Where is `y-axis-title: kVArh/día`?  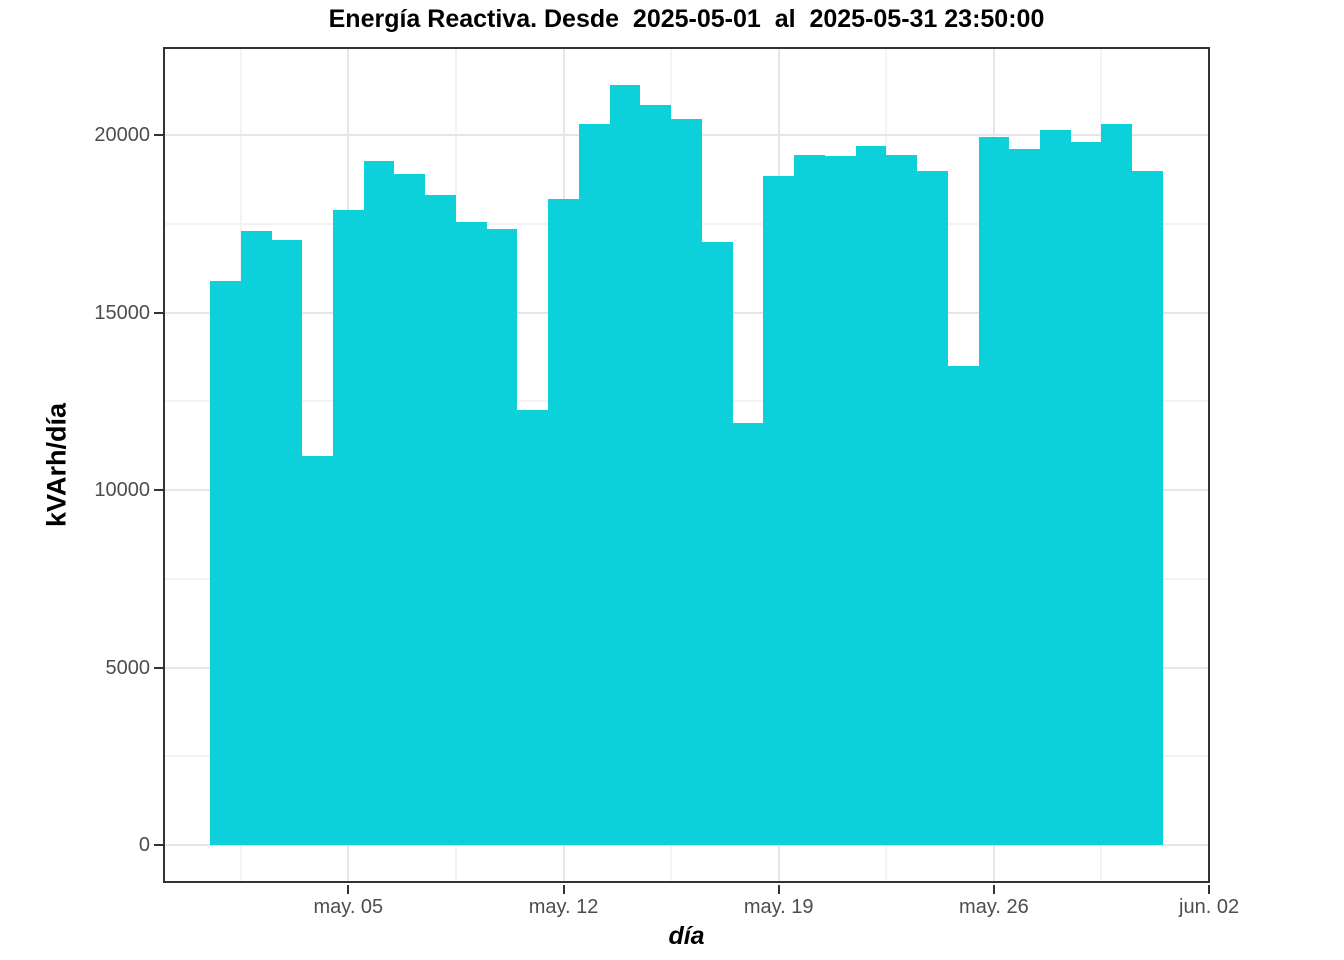
y-axis-title: kVArh/día is located at coordinates (56, 465).